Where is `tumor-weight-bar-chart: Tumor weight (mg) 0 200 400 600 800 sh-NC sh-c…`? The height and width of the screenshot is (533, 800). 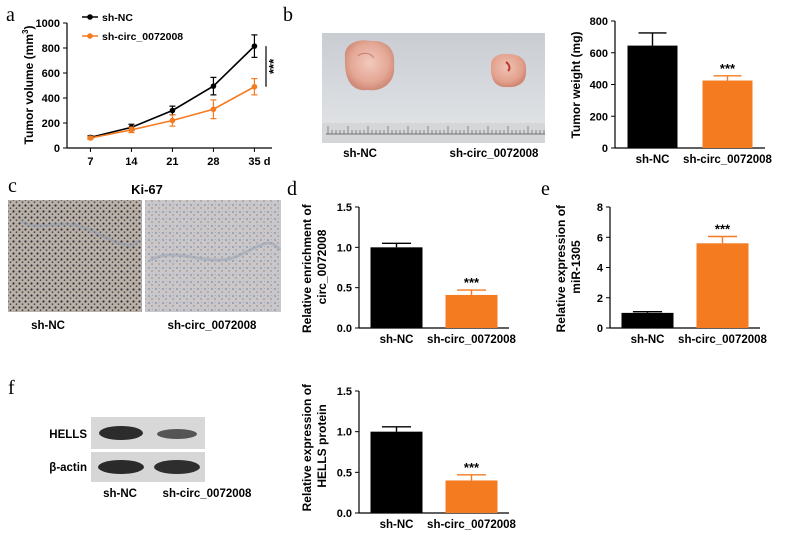 tumor-weight-bar-chart: Tumor weight (mg) 0 200 400 600 800 sh-NC sh-c… is located at coordinates (671, 91).